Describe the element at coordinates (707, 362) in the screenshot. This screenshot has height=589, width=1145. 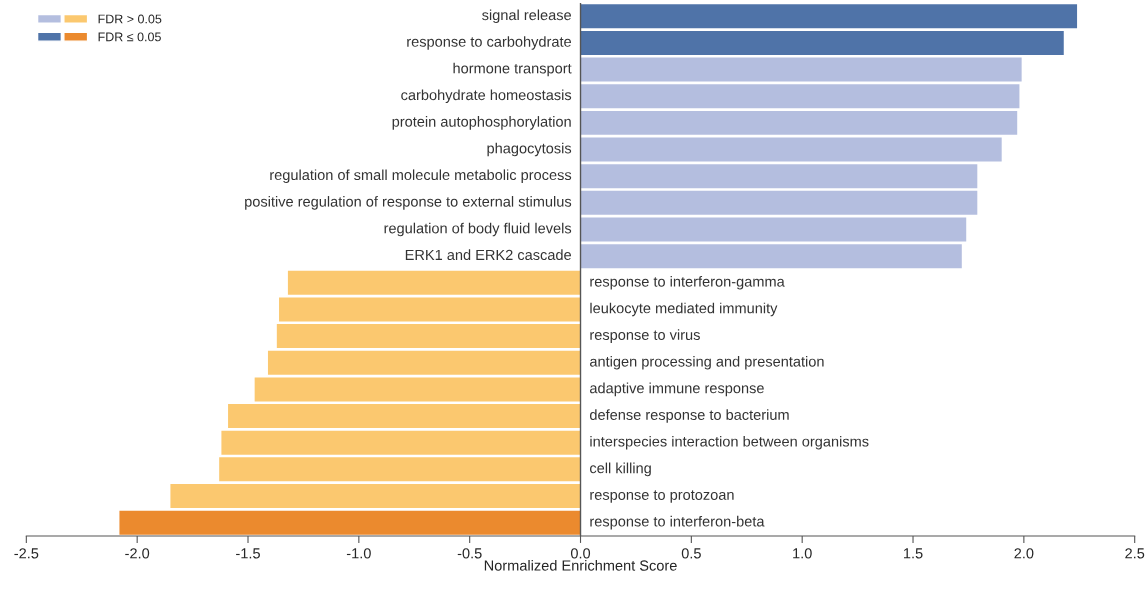
I see `y-tick-label: antigen processing and presentation` at that location.